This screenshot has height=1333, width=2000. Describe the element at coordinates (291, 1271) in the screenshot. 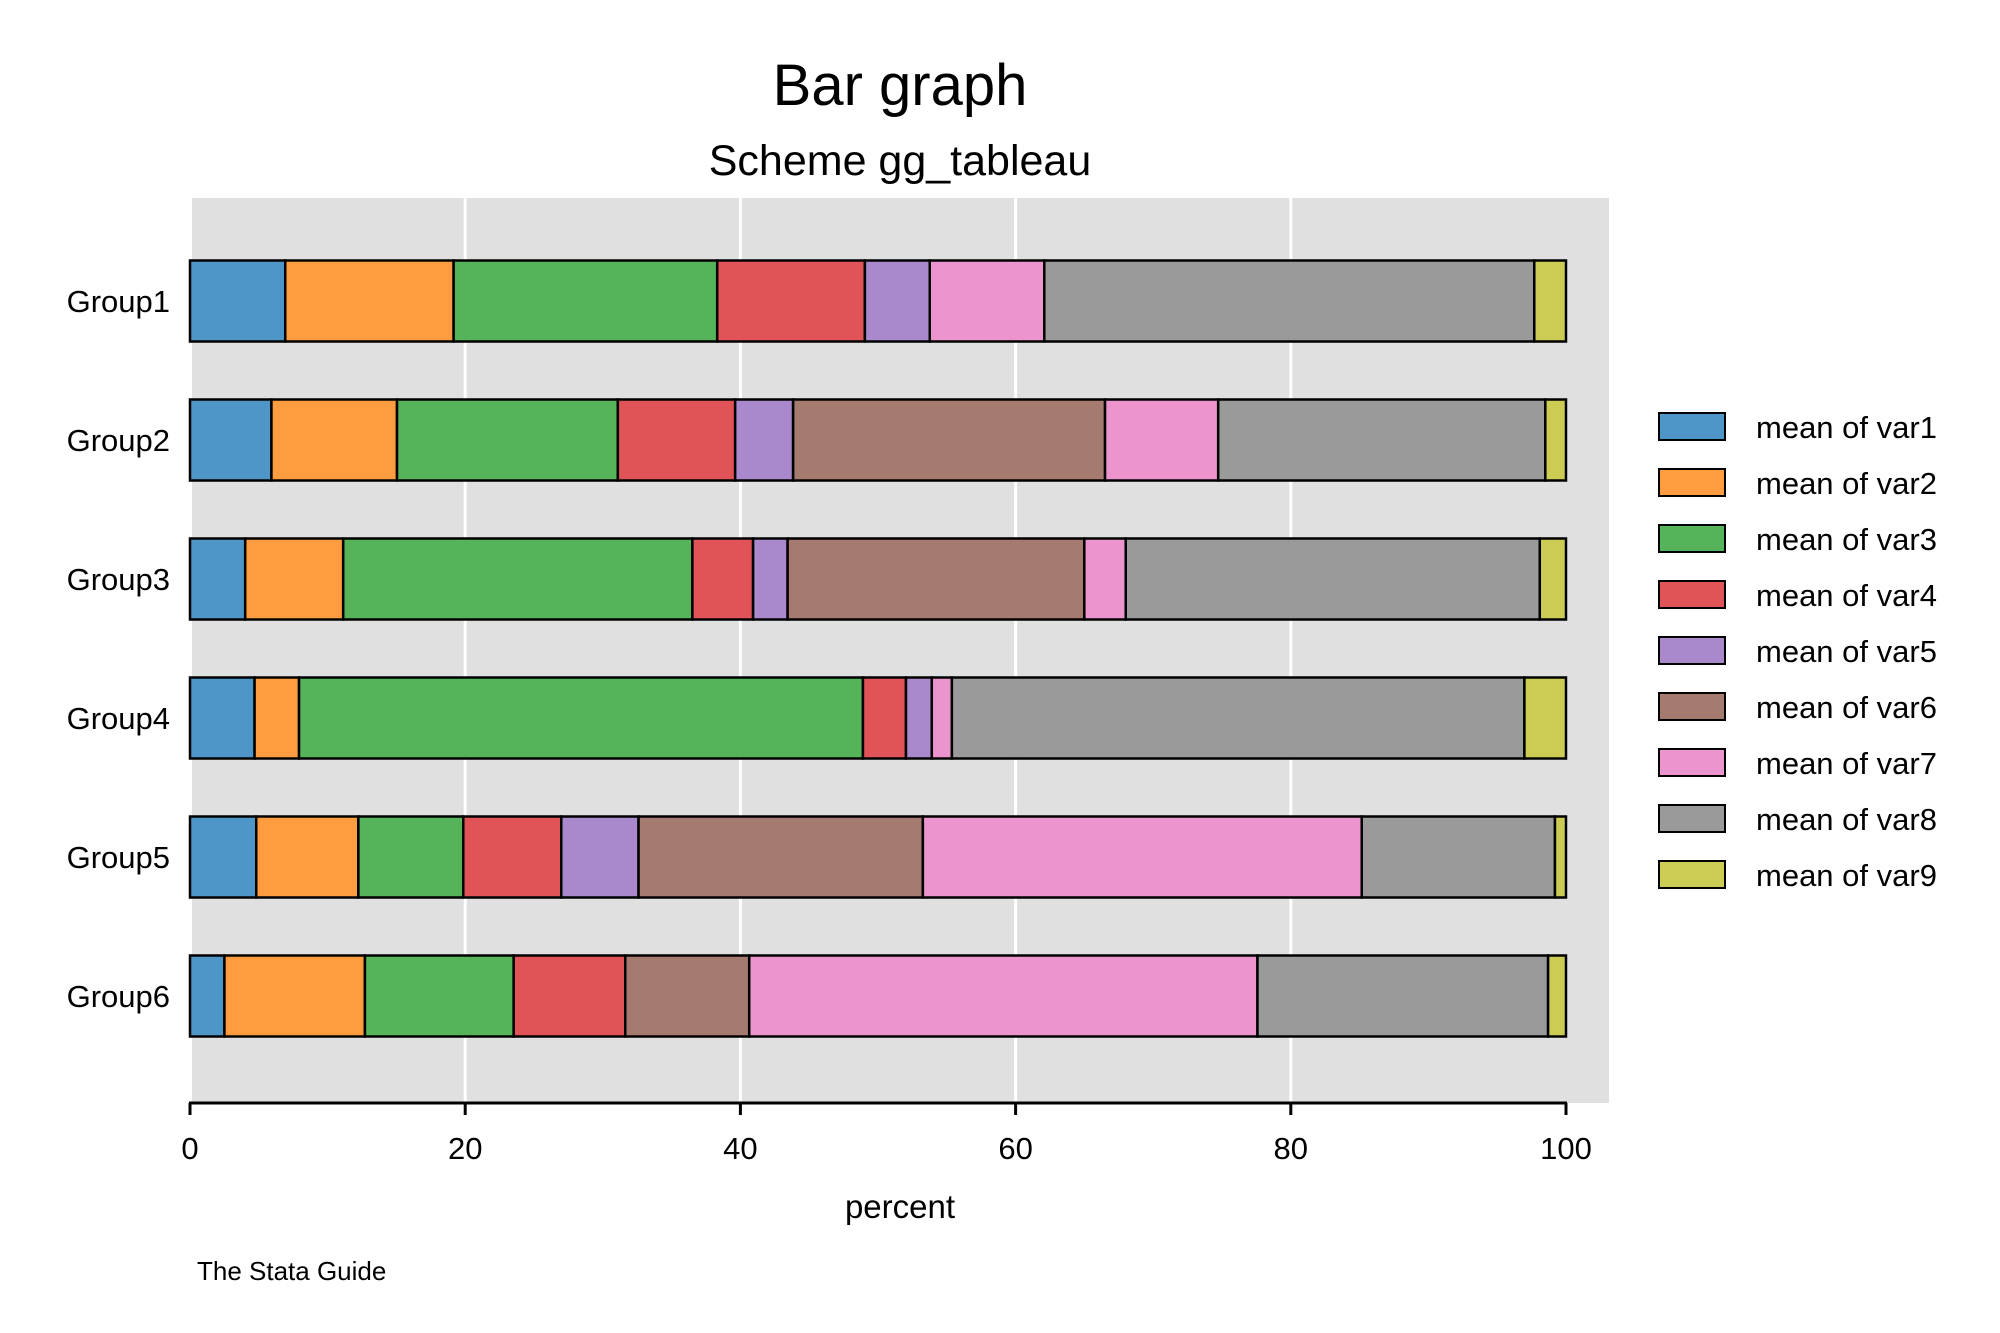

I see `chart-note: The Stata Guide` at that location.